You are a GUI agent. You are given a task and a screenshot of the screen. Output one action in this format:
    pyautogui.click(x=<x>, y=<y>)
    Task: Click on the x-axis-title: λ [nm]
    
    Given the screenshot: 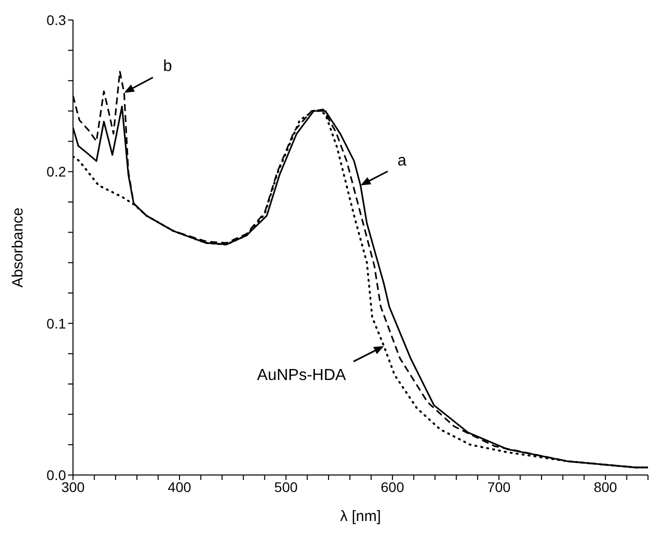 What is the action you would take?
    pyautogui.click(x=360, y=516)
    